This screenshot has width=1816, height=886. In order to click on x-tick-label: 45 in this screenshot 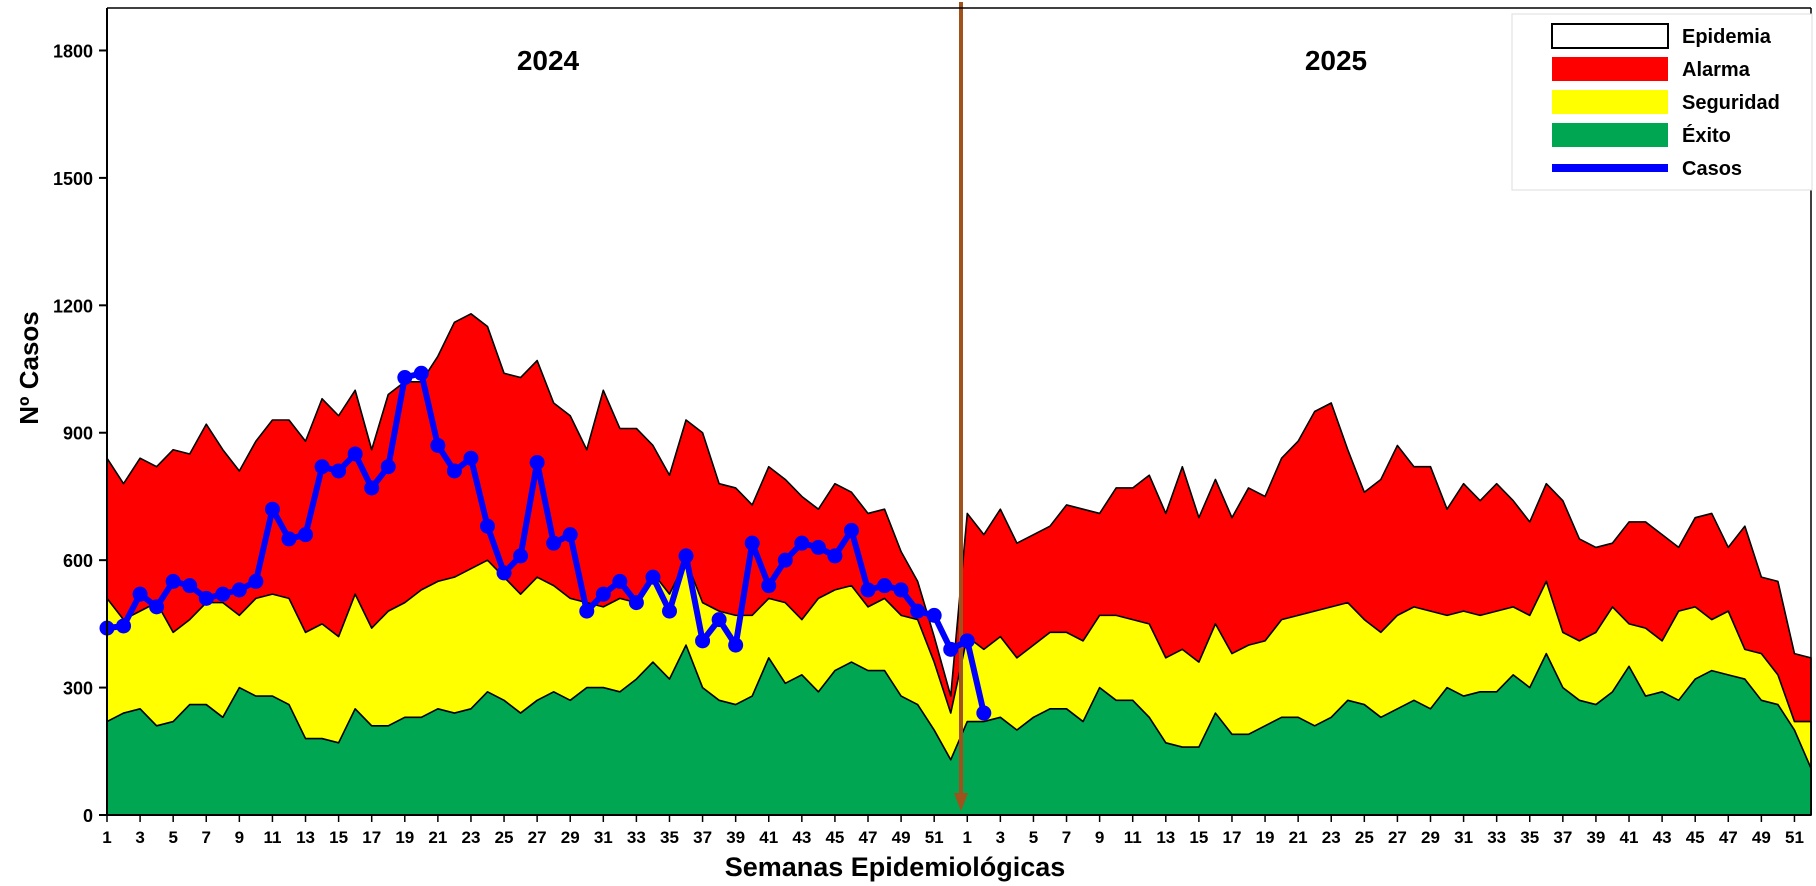, I will do `click(834, 837)`.